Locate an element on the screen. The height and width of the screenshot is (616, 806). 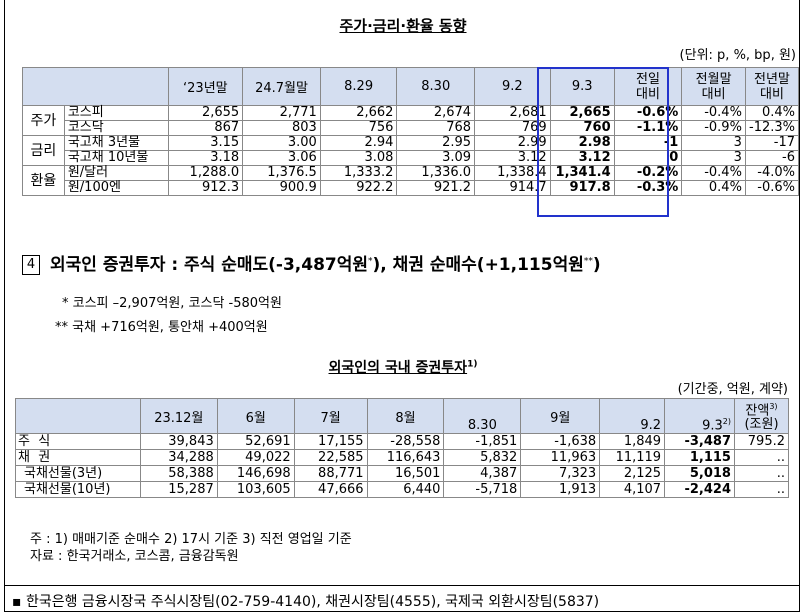
t1-header-cell: 9.3 is located at coordinates (582, 86).